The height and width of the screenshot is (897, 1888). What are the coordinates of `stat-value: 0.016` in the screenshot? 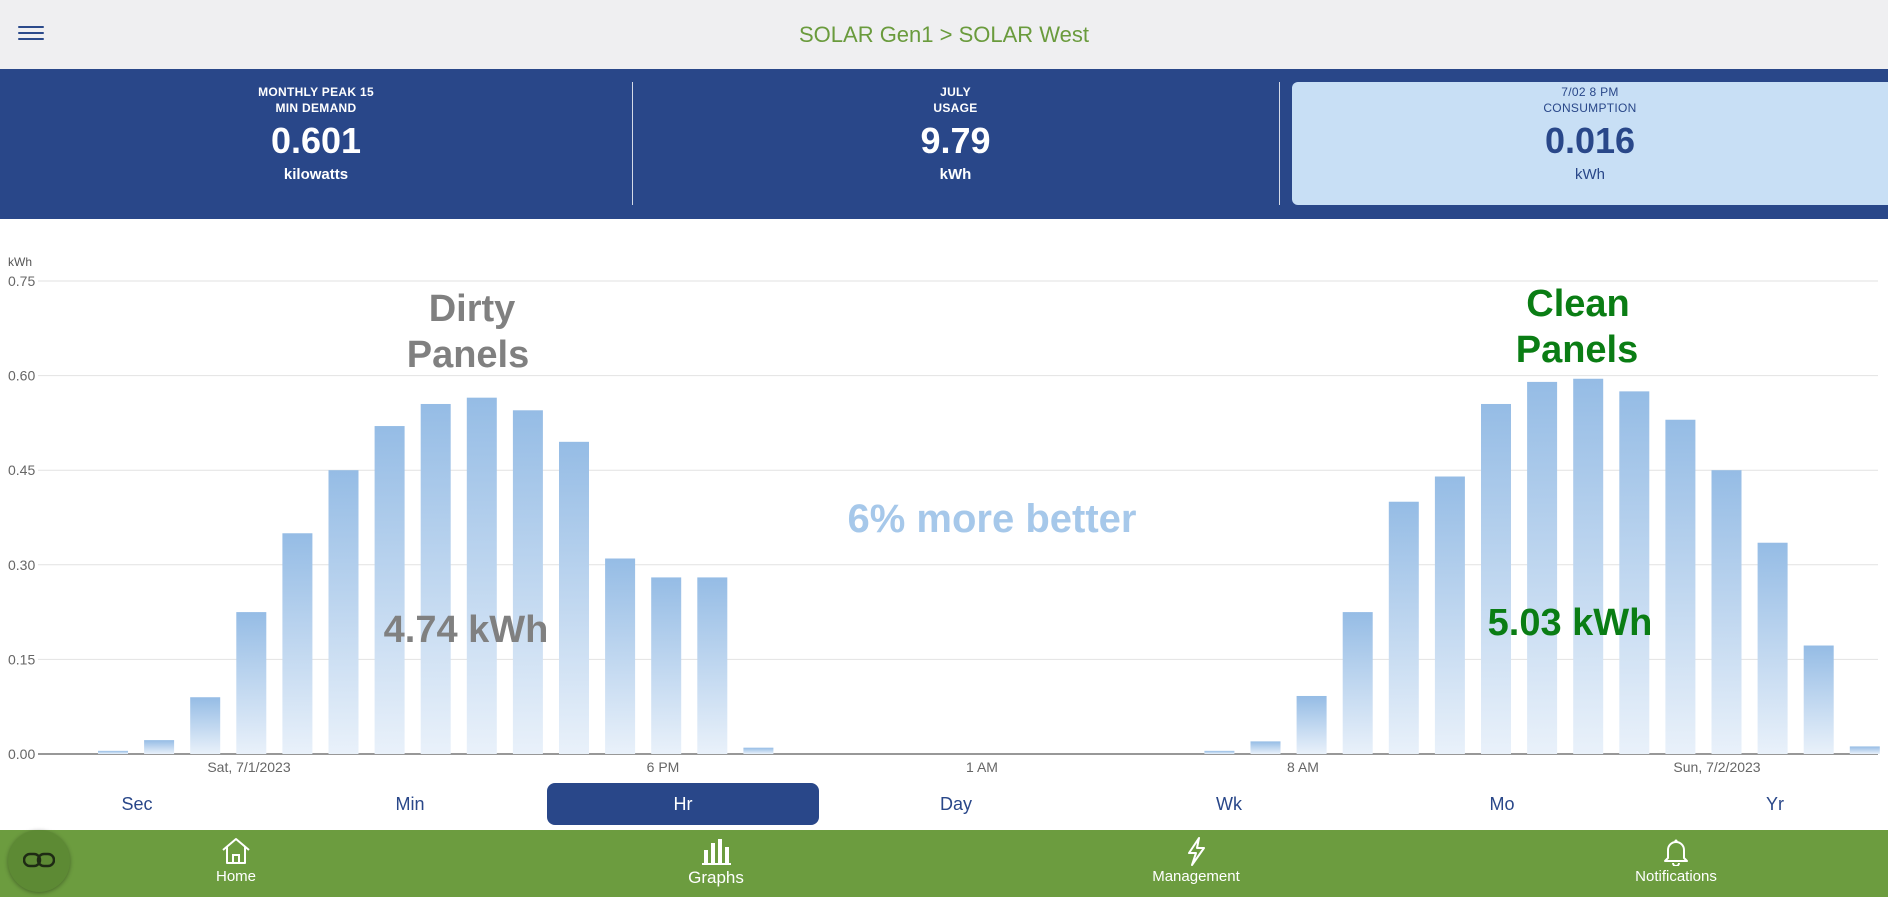 It's located at (1590, 140).